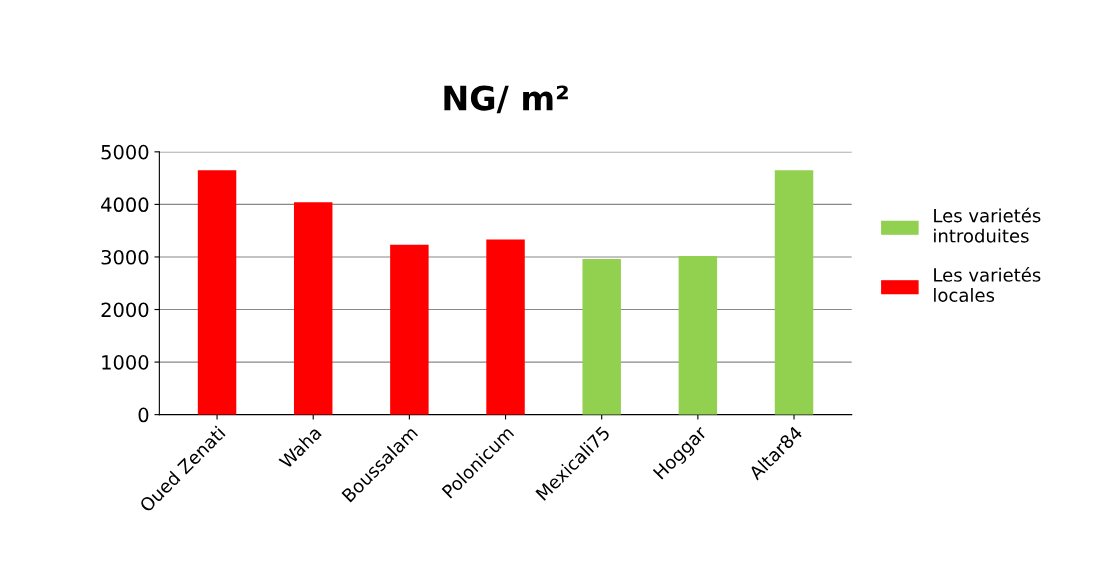 The width and height of the screenshot is (1099, 584). What do you see at coordinates (125, 362) in the screenshot?
I see `y-tick-label: 1000` at bounding box center [125, 362].